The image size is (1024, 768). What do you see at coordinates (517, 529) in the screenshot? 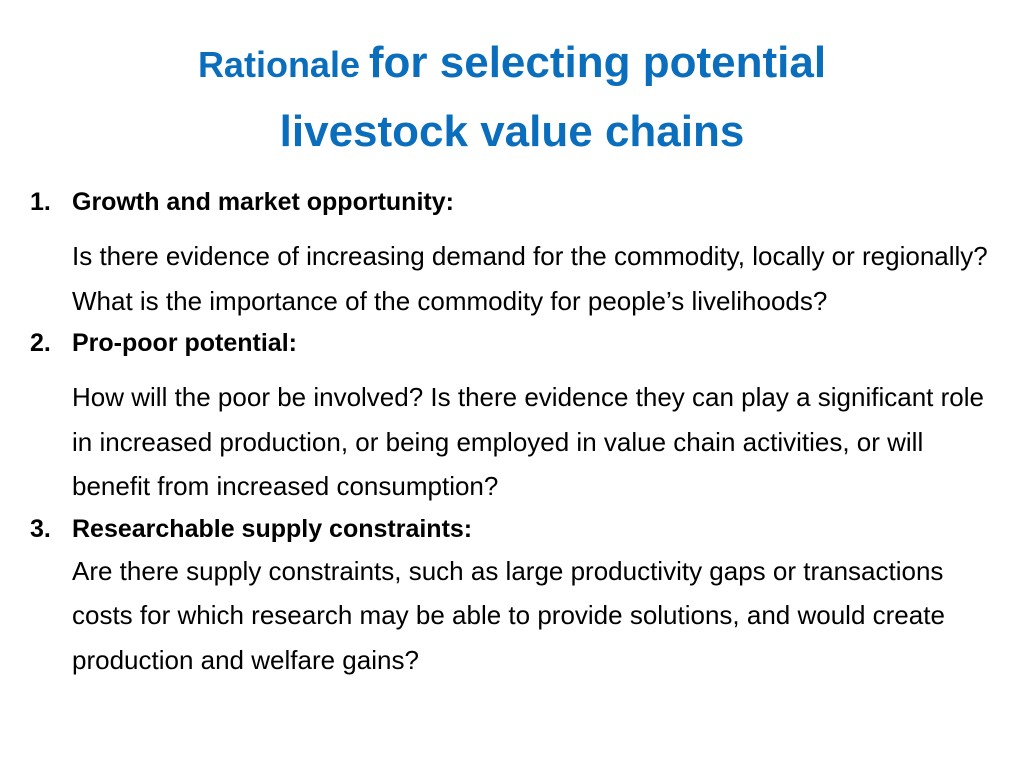
I see `criterion-heading-row: 3. Researchable supply constraints:` at bounding box center [517, 529].